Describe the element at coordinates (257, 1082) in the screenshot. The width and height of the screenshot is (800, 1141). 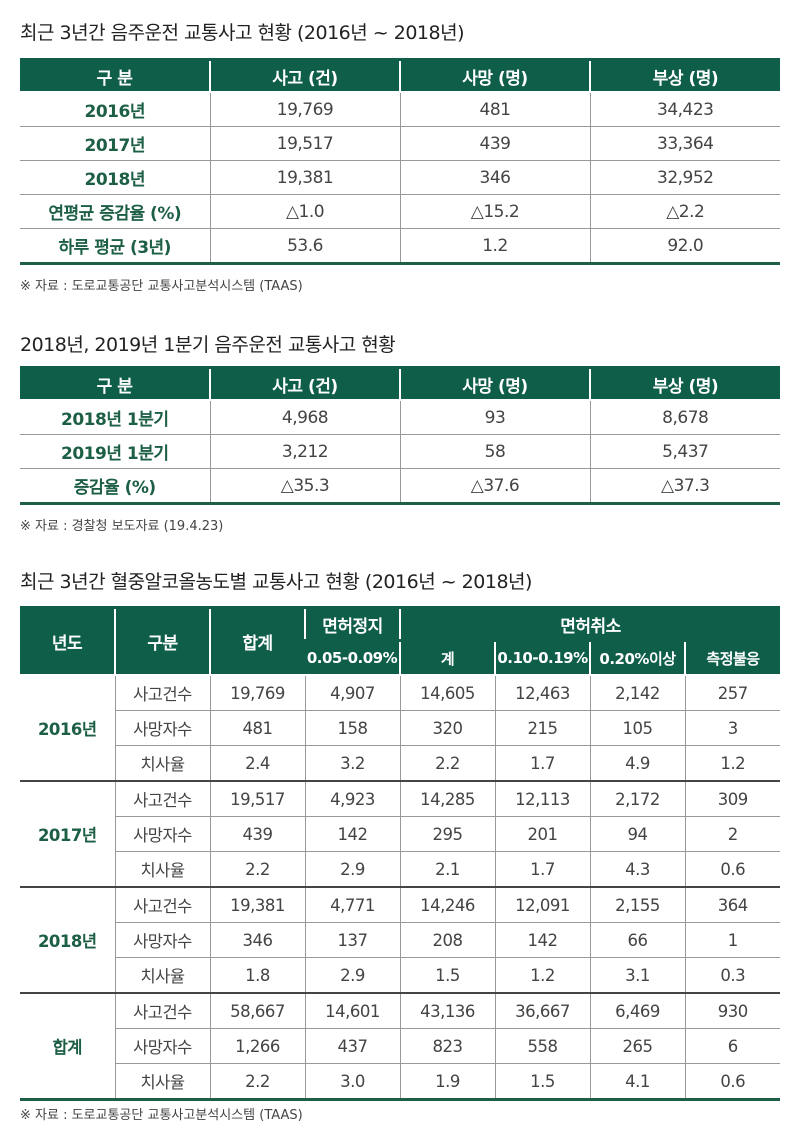
I see `cell: 2.2` at that location.